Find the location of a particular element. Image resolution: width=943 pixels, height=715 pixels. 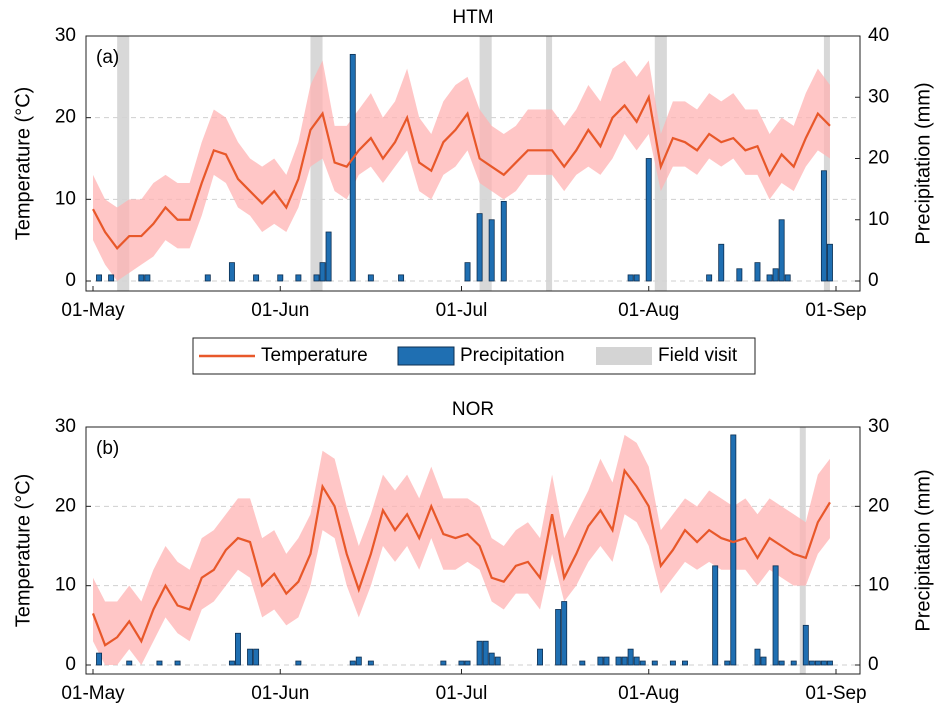

x-tick-label: 01-Jun is located at coordinates (280, 693).